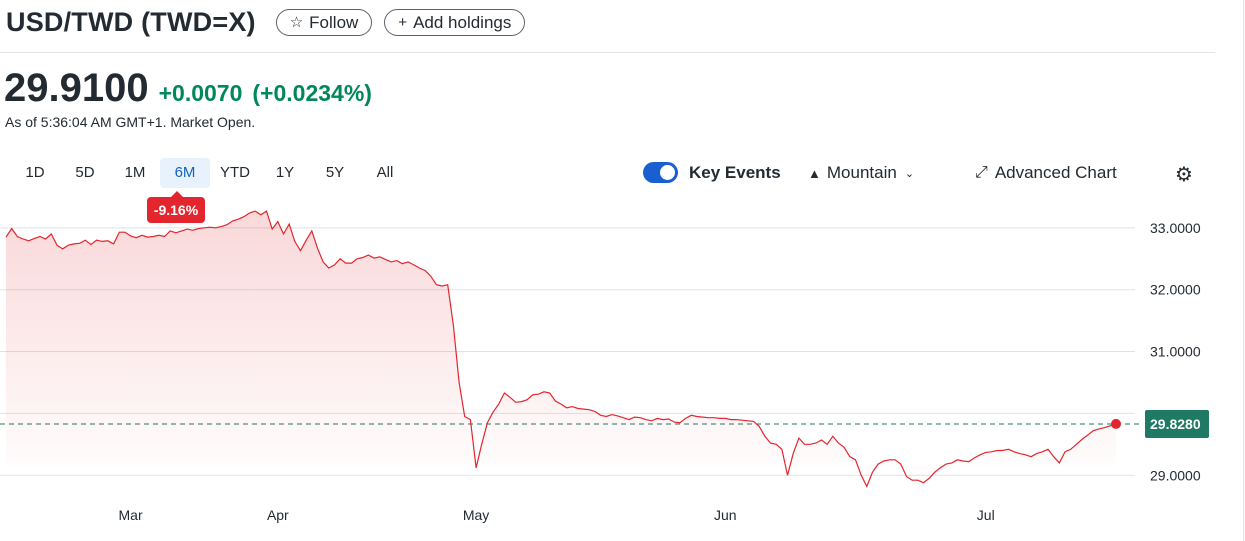  I want to click on key-events-control: Key Events, so click(712, 172).